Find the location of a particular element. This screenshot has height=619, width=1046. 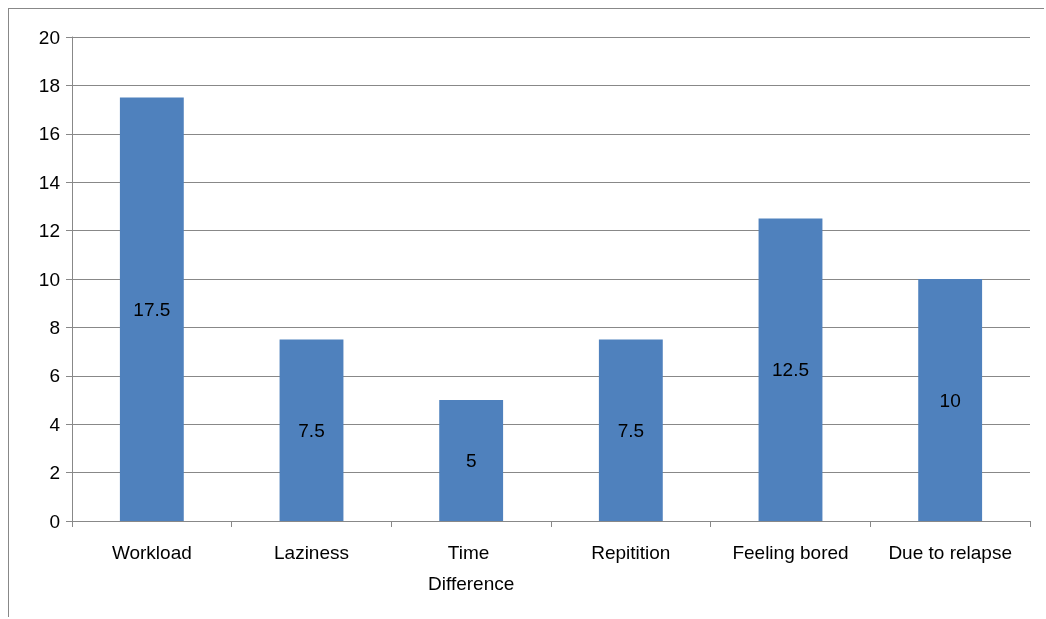

y-tick-label: 12 is located at coordinates (49, 231).